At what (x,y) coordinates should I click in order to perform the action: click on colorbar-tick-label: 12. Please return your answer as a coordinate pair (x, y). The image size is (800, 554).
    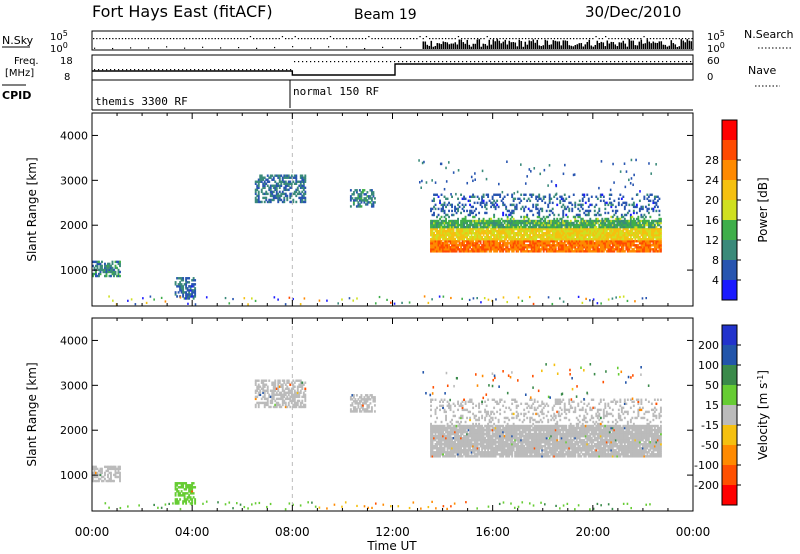
    Looking at the image, I should click on (712, 240).